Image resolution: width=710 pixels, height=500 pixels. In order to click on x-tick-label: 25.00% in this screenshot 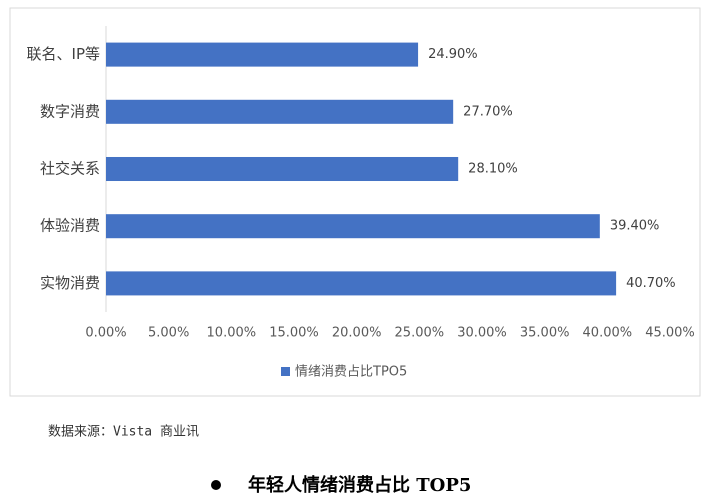, I will do `click(420, 333)`.